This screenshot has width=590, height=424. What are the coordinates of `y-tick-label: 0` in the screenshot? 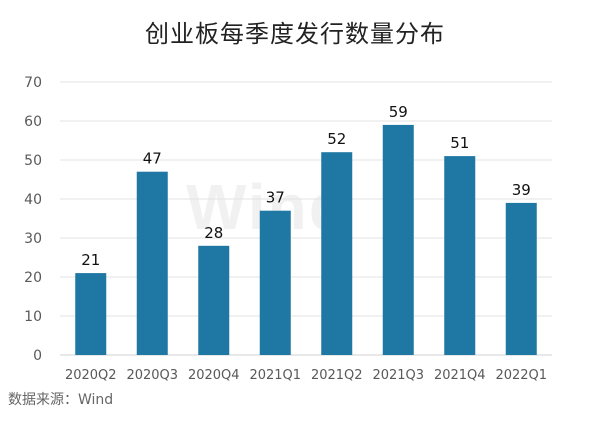 It's located at (37, 356).